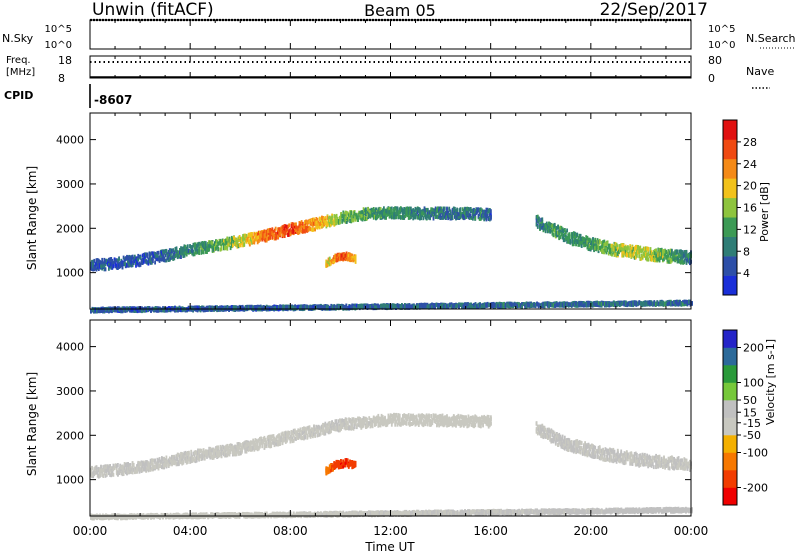  Describe the element at coordinates (18, 38) in the screenshot. I see `nsky-label: N.Sky` at that location.